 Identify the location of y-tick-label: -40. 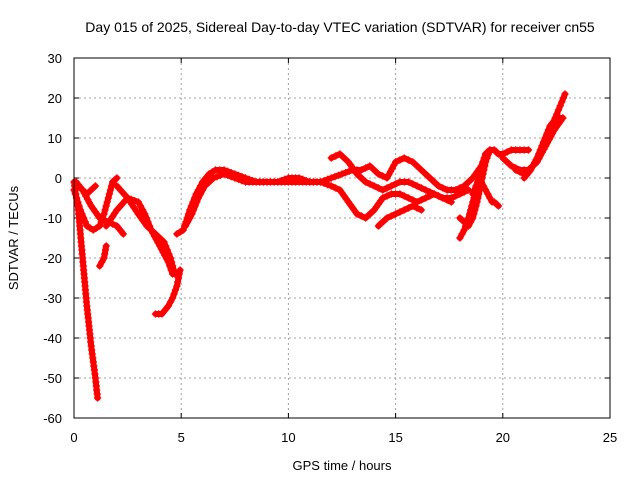
(52, 338).